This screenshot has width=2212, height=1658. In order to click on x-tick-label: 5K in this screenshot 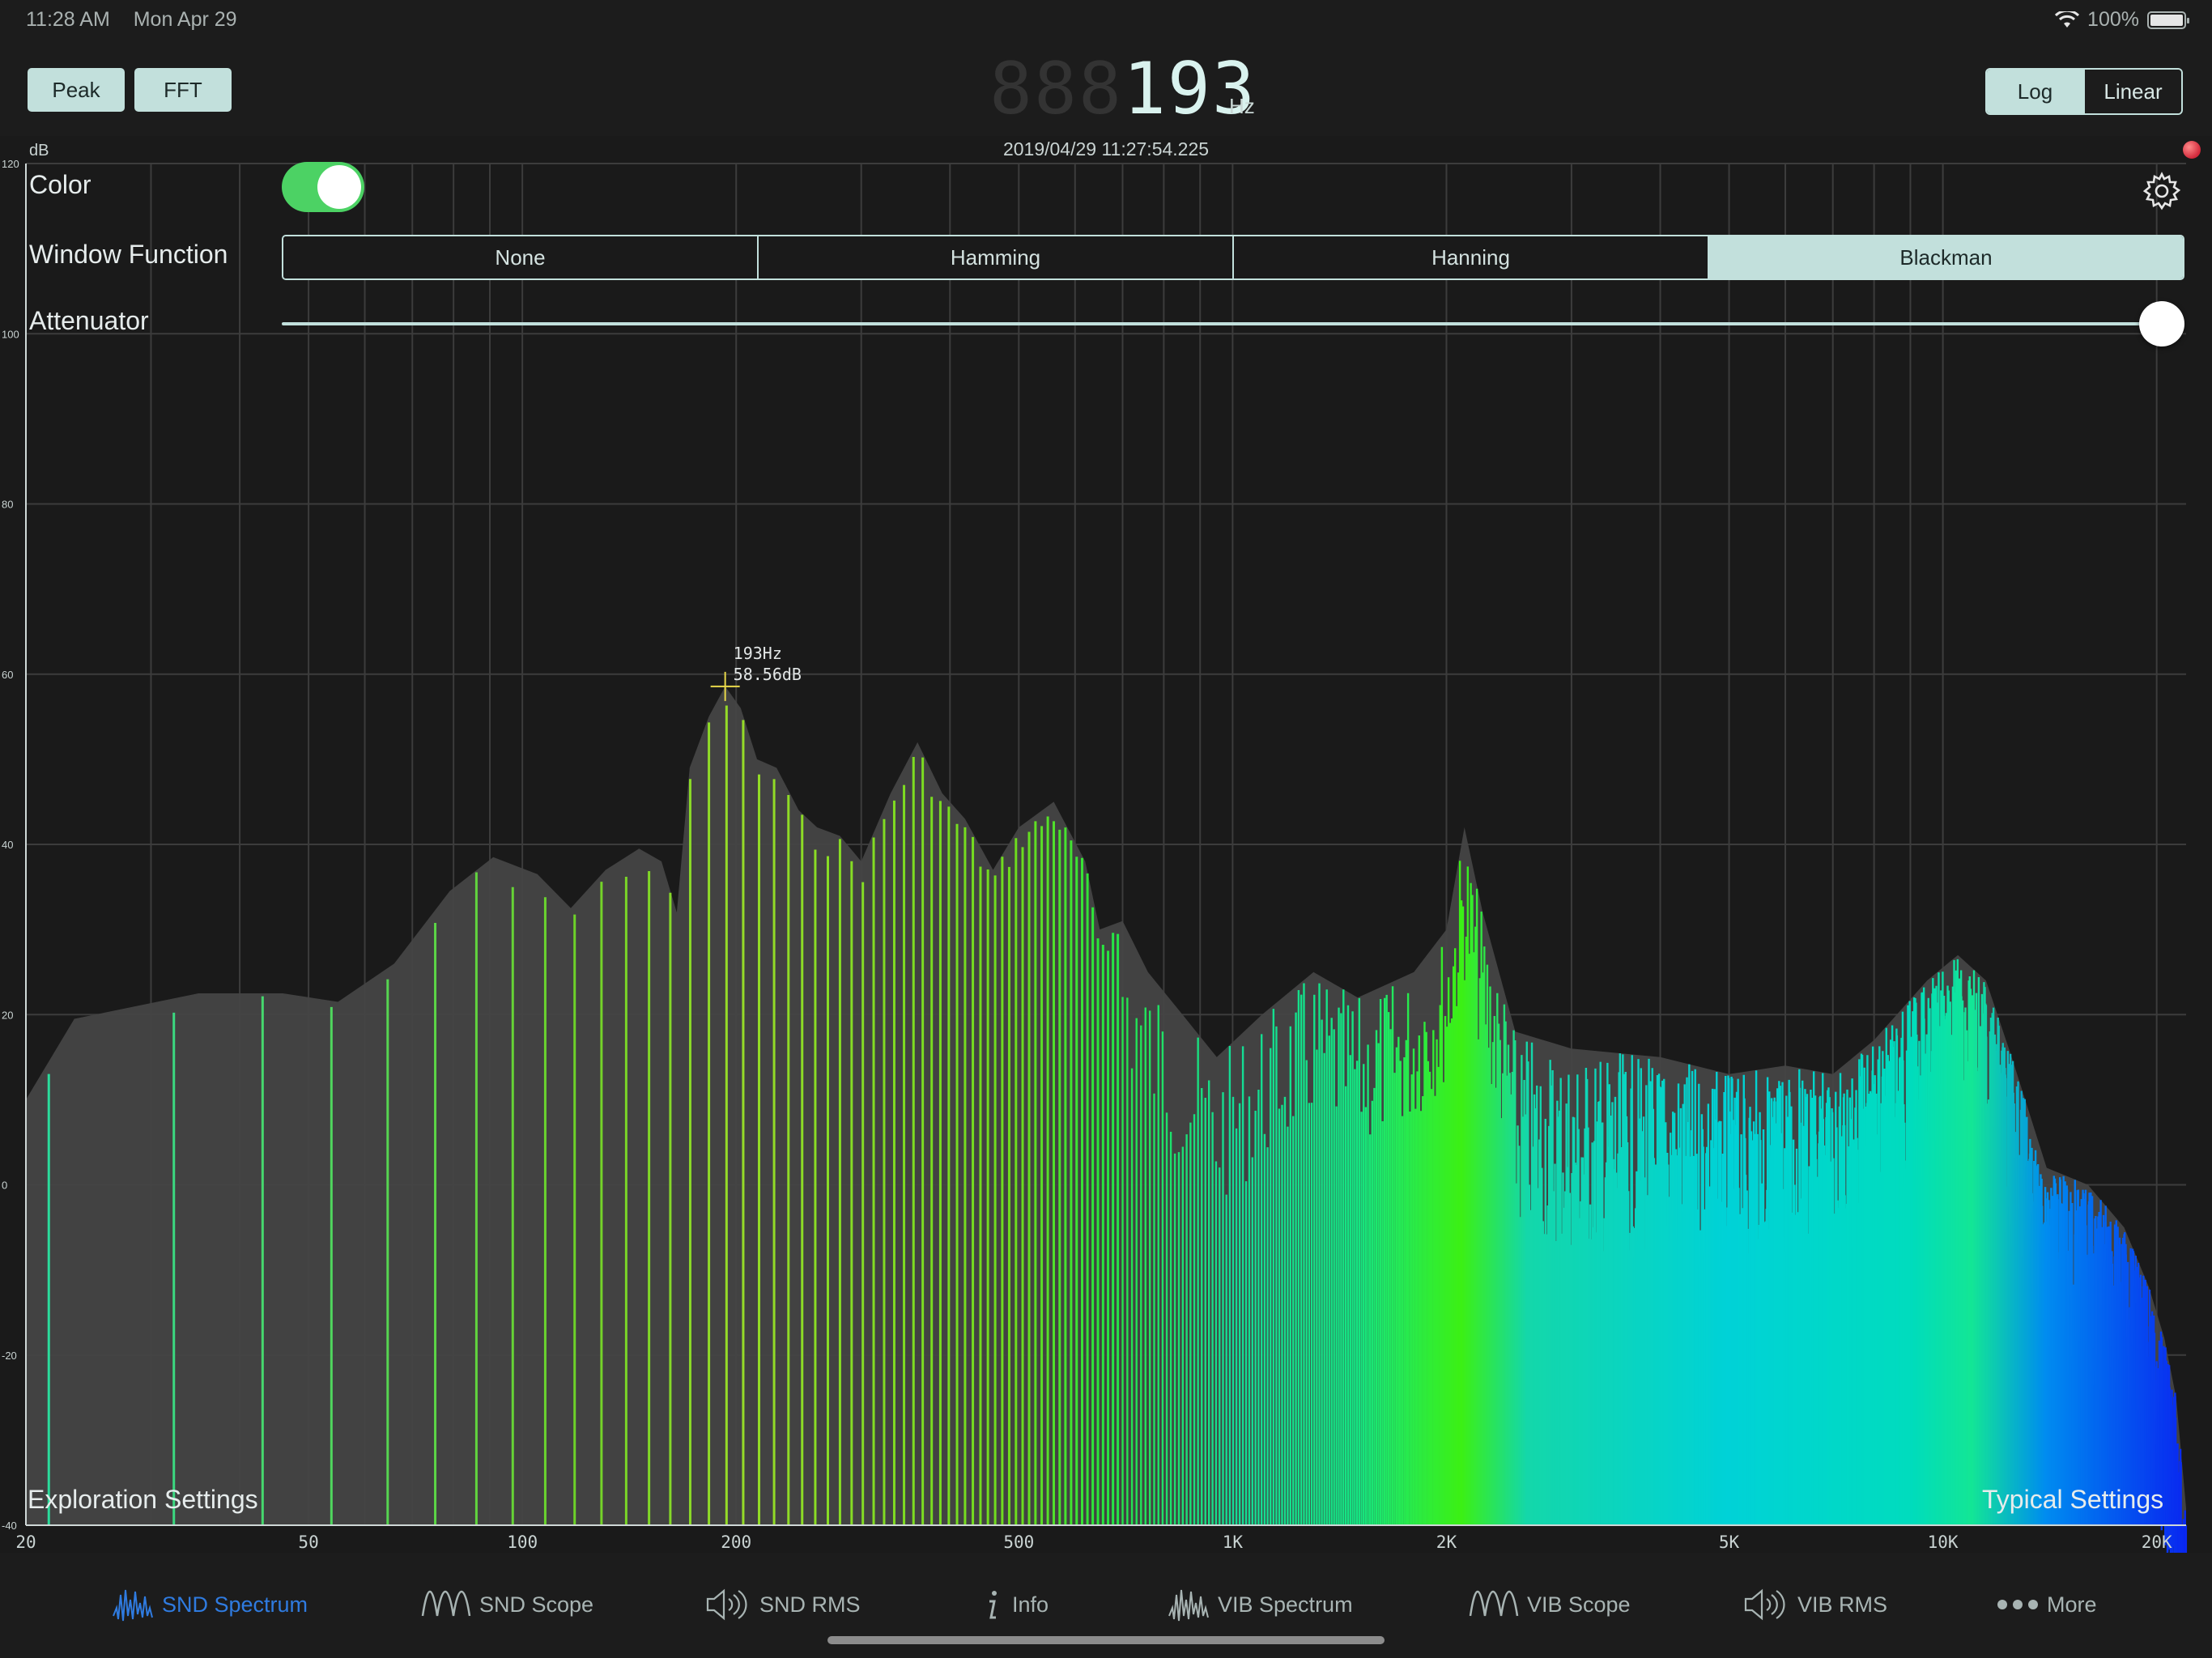, I will do `click(1729, 1542)`.